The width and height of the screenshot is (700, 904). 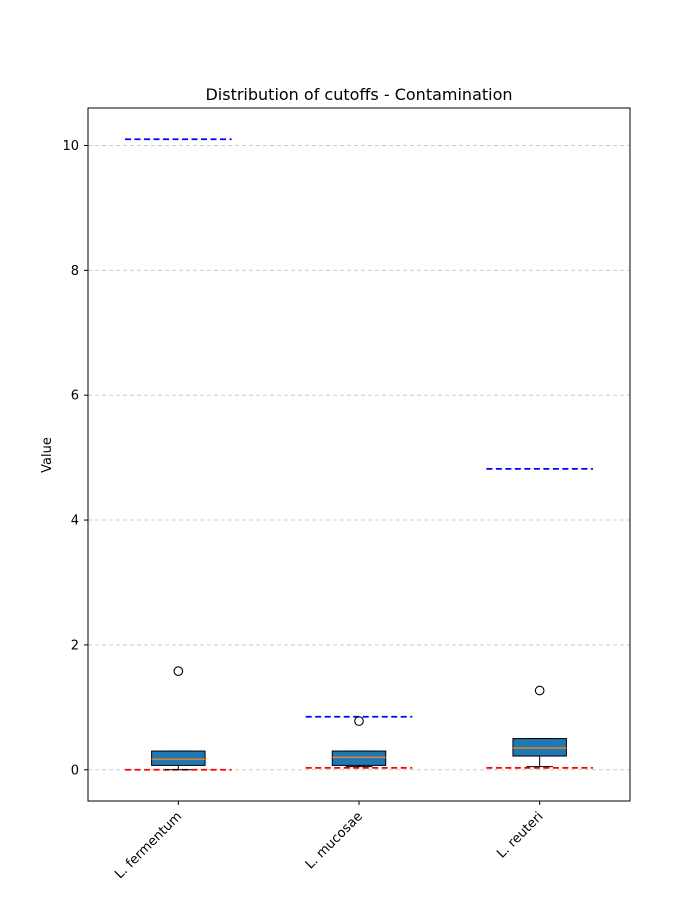 I want to click on y-tick-label: 4, so click(x=75, y=521).